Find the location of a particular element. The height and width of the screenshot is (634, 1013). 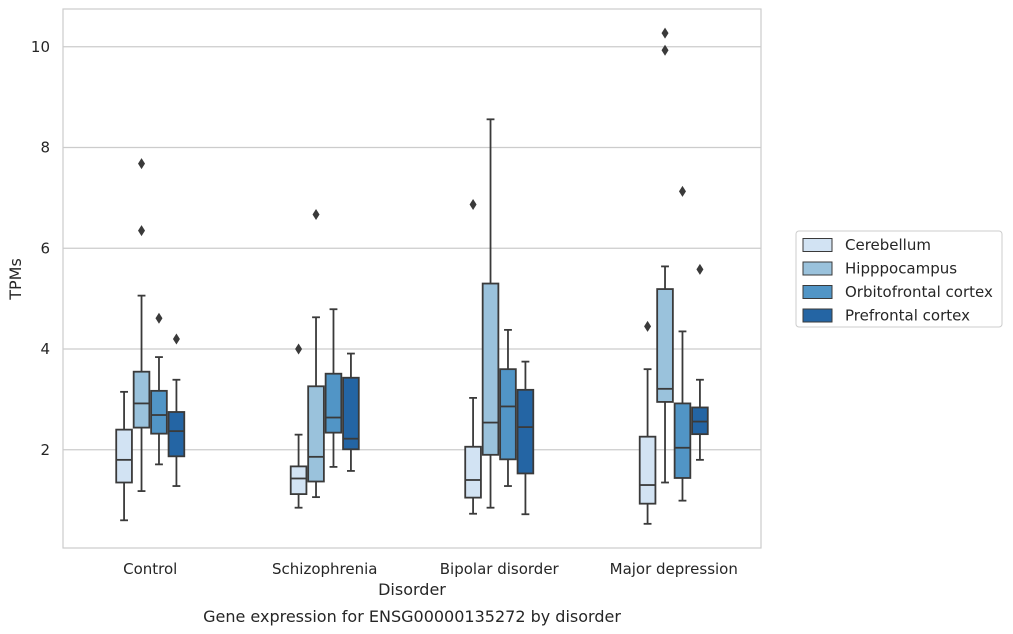

y-tick-labels: 2 4 6 8 10 is located at coordinates (40, 248).